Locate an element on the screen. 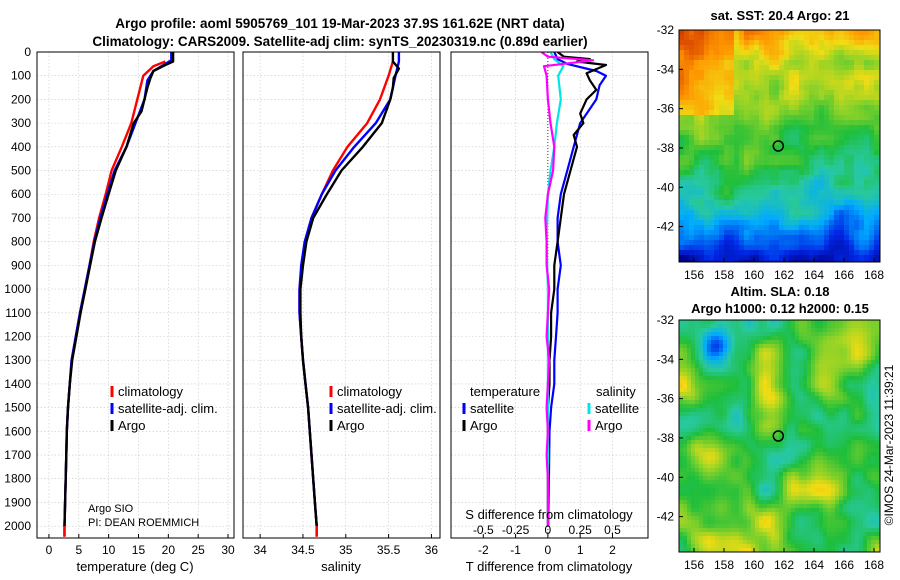 The width and height of the screenshot is (900, 580). legend-label-s-argo: Argo is located at coordinates (608, 425).